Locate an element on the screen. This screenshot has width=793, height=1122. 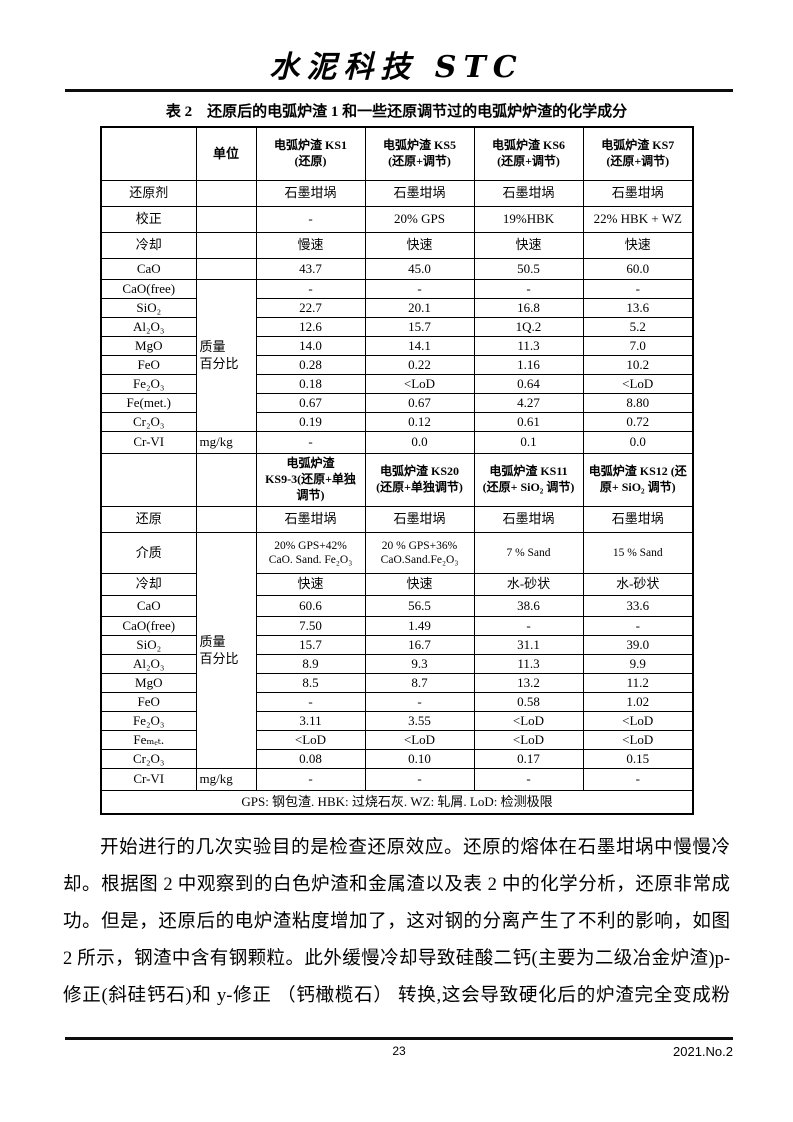
value-cell: 22% HBK + WZ is located at coordinates (638, 219).